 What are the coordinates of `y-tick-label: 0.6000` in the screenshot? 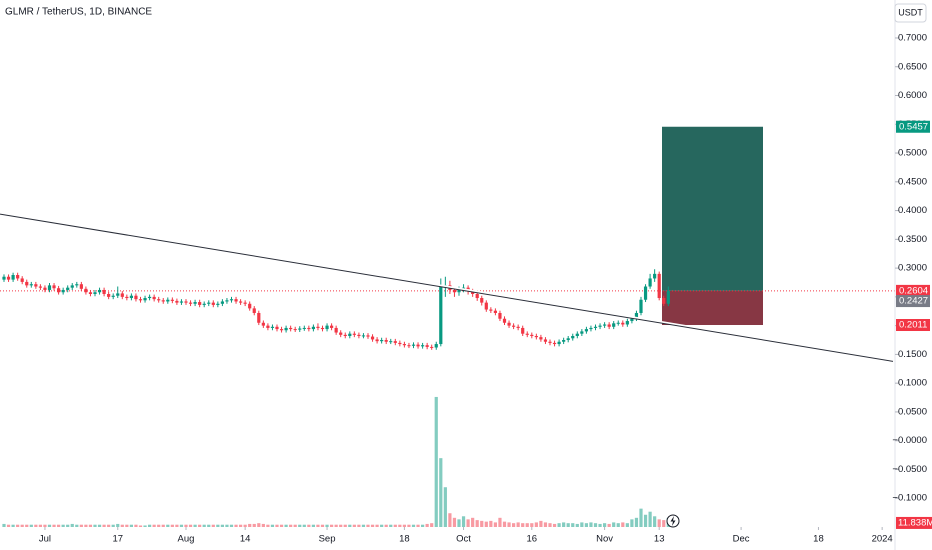 It's located at (912, 95).